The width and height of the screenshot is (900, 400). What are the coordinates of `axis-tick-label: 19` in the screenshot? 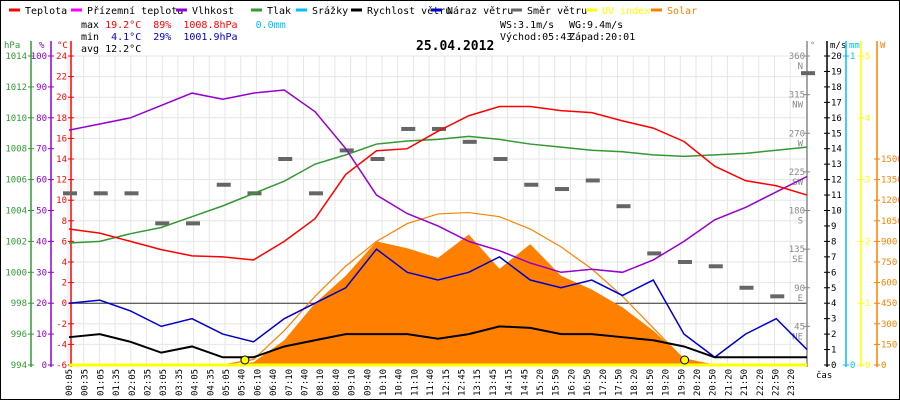 It's located at (836, 72).